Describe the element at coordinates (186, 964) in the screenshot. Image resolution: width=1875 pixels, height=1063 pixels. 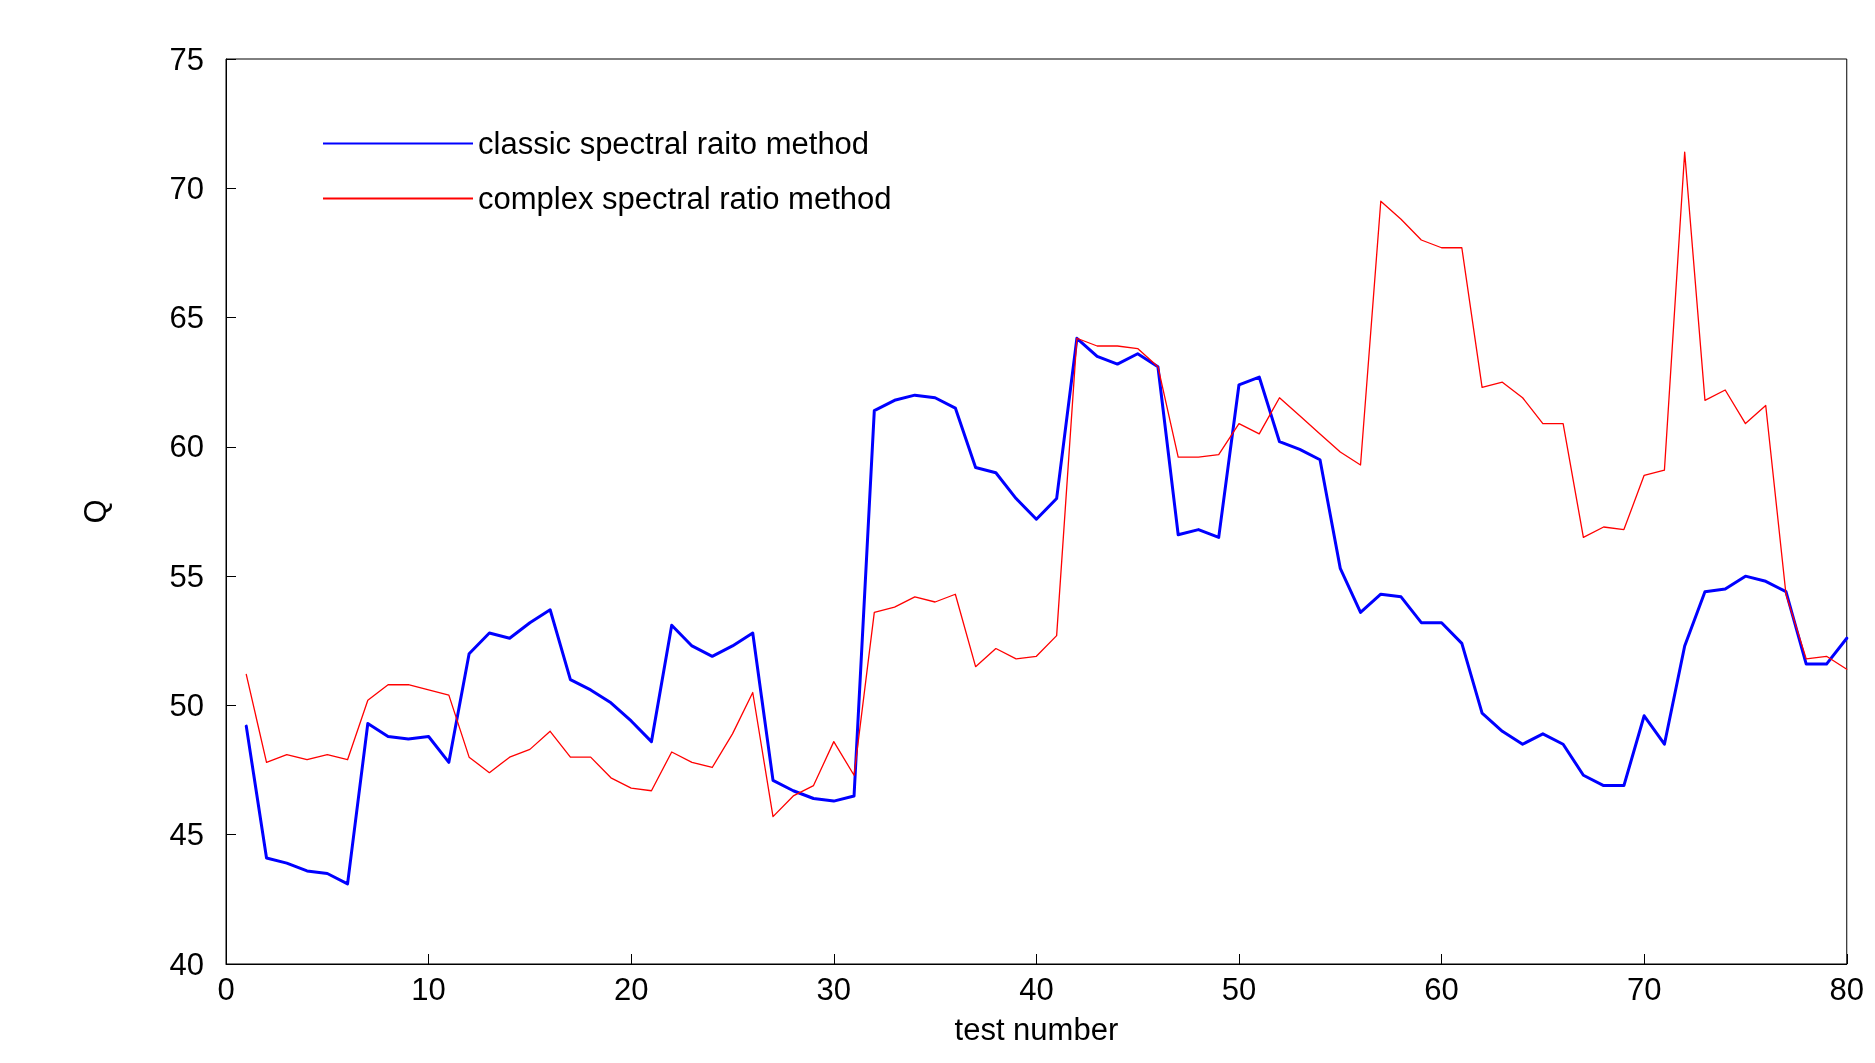
I see `y-tick-label: 40` at that location.